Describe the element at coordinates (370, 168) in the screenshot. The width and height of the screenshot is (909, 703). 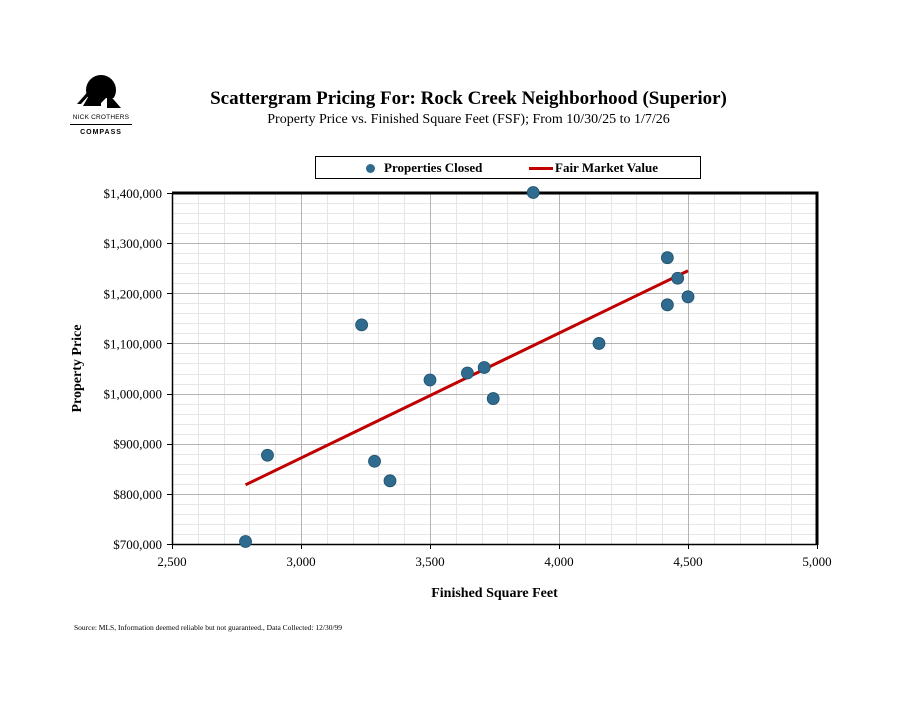
I see `legend-dot-icon` at that location.